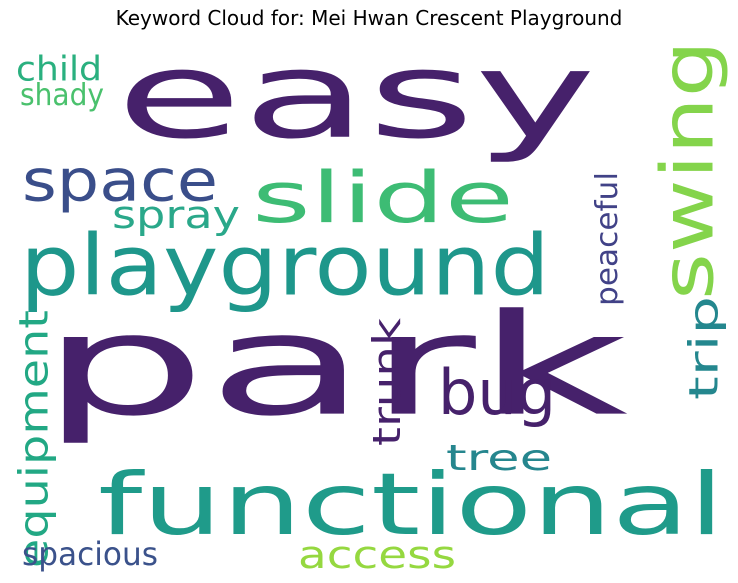 This screenshot has height=583, width=738. What do you see at coordinates (120, 180) in the screenshot?
I see `word-space: space` at bounding box center [120, 180].